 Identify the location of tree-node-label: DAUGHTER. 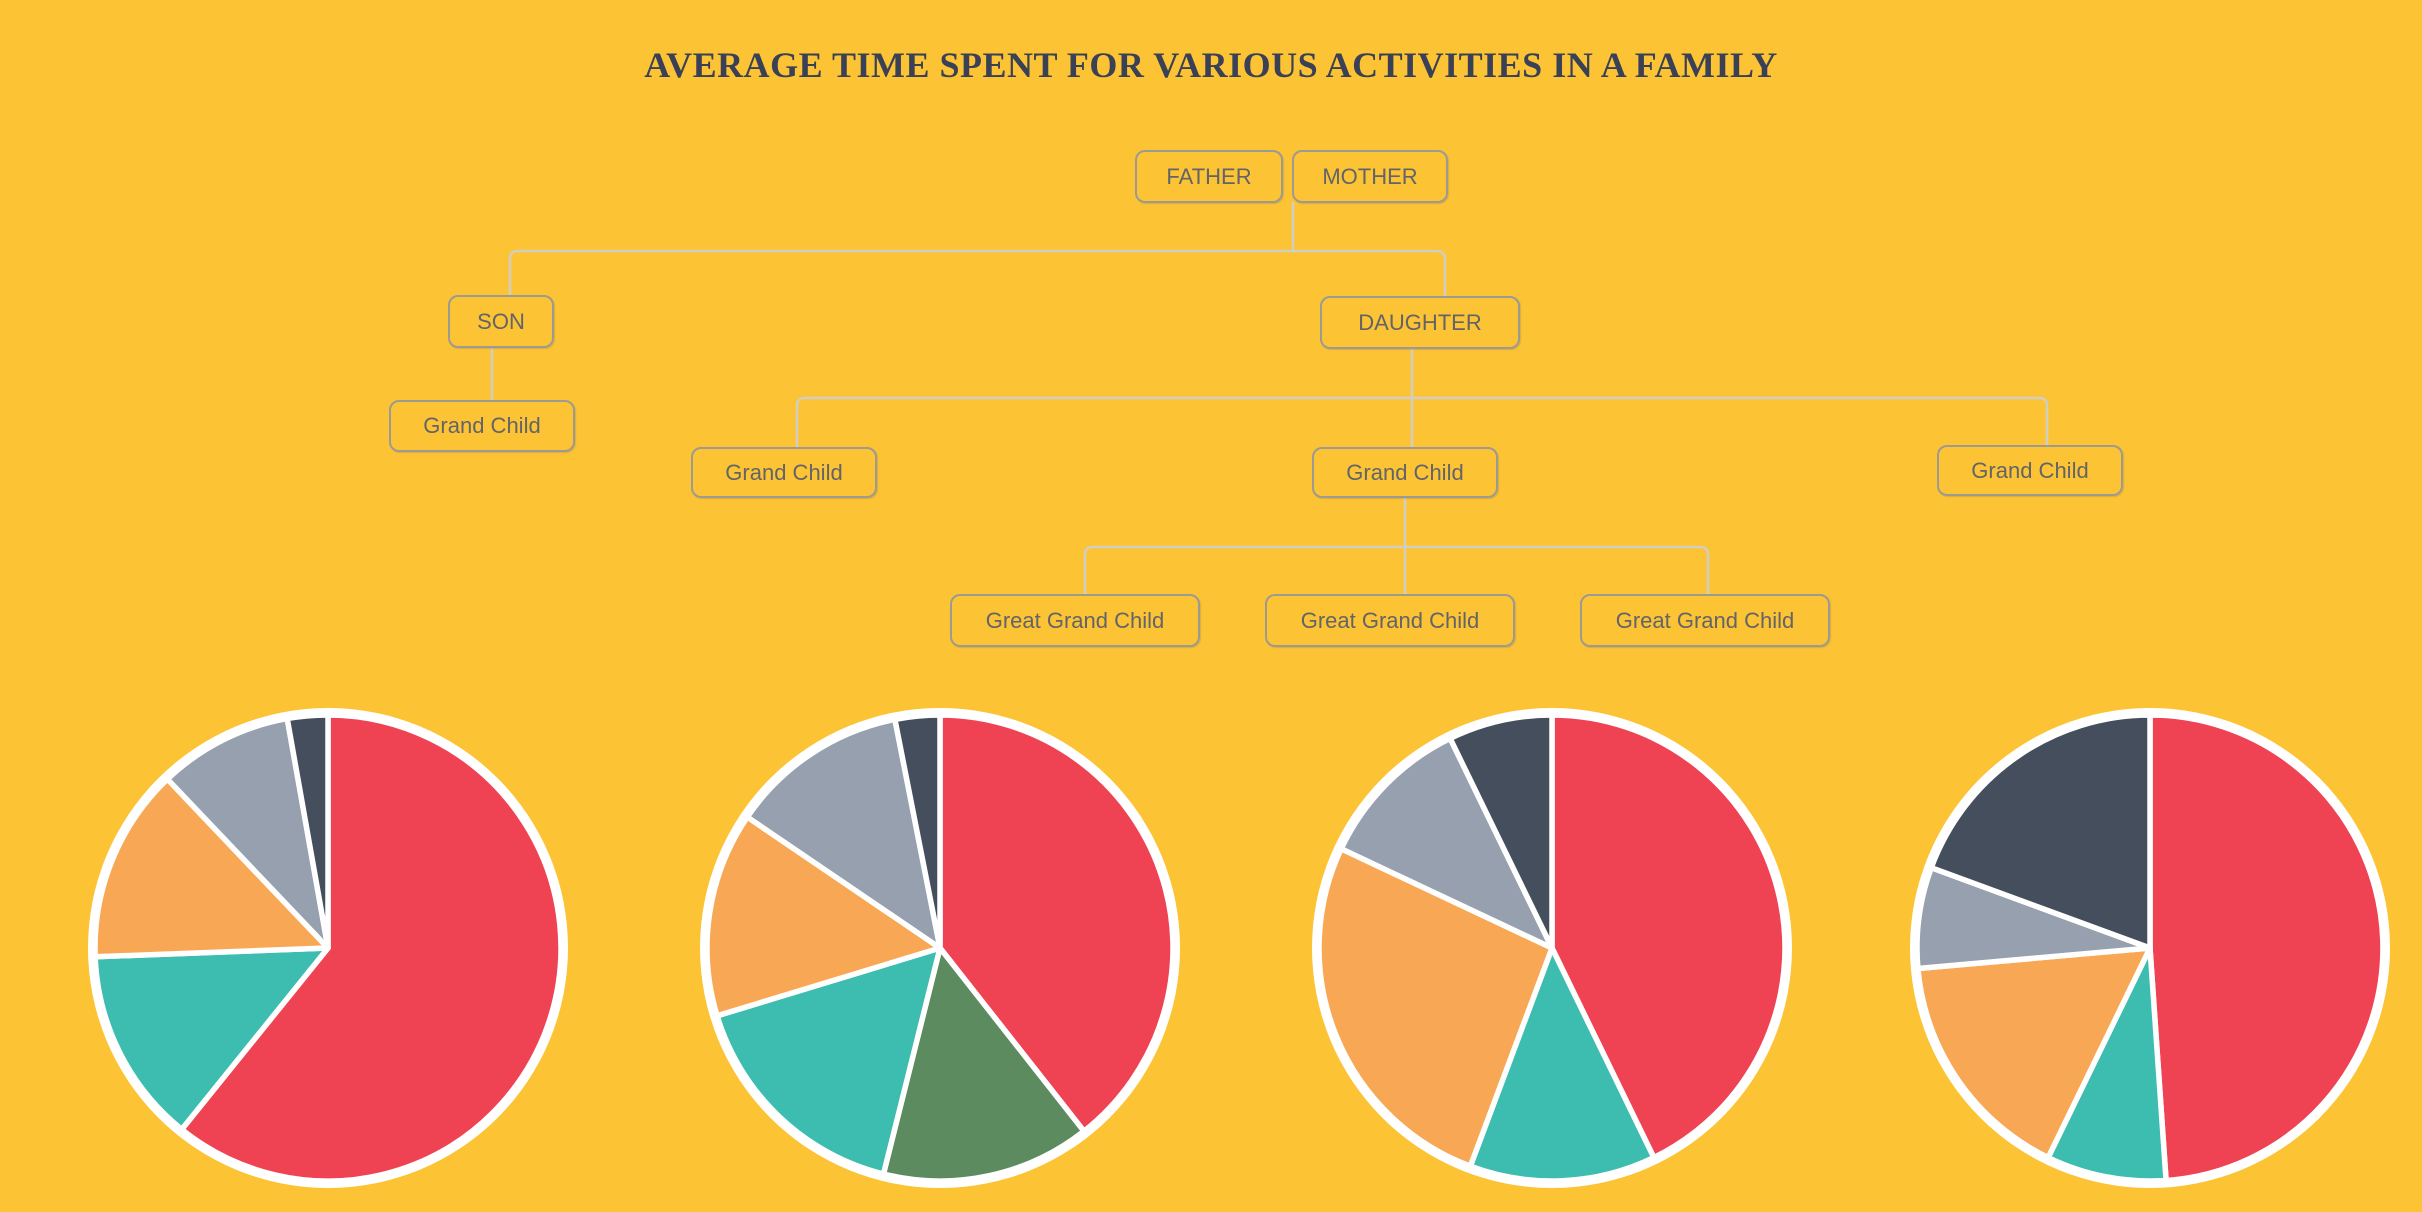
(1420, 322).